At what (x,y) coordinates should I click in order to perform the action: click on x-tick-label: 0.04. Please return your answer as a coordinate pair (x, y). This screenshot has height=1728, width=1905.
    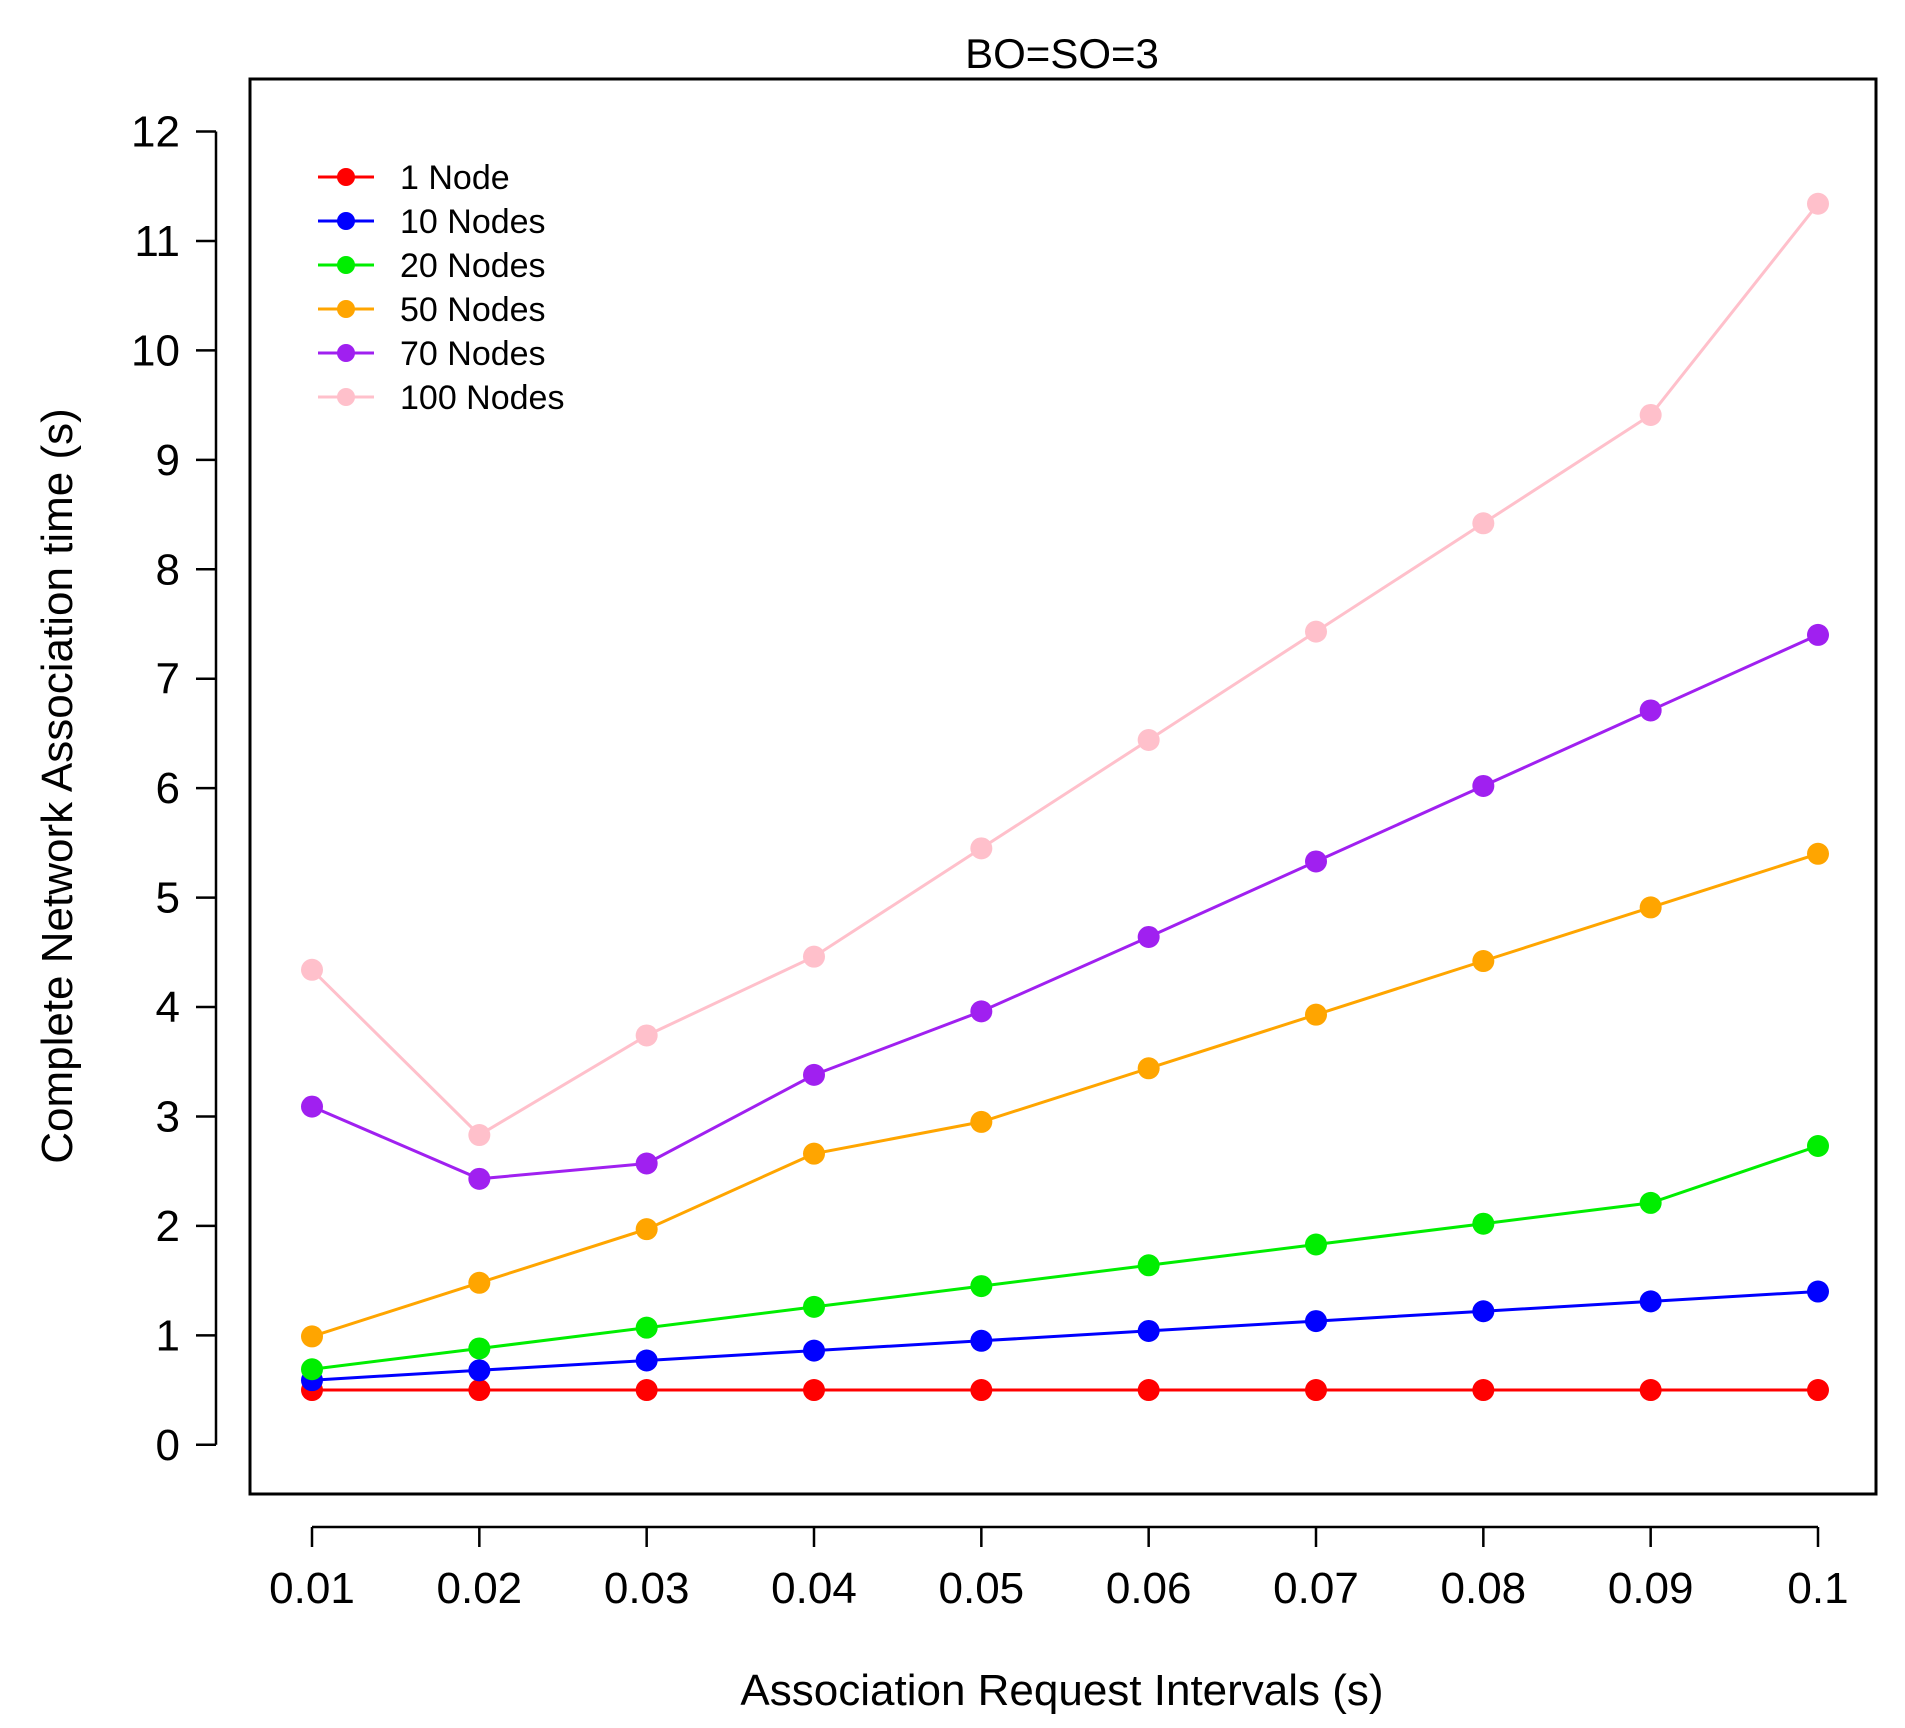
    Looking at the image, I should click on (814, 1588).